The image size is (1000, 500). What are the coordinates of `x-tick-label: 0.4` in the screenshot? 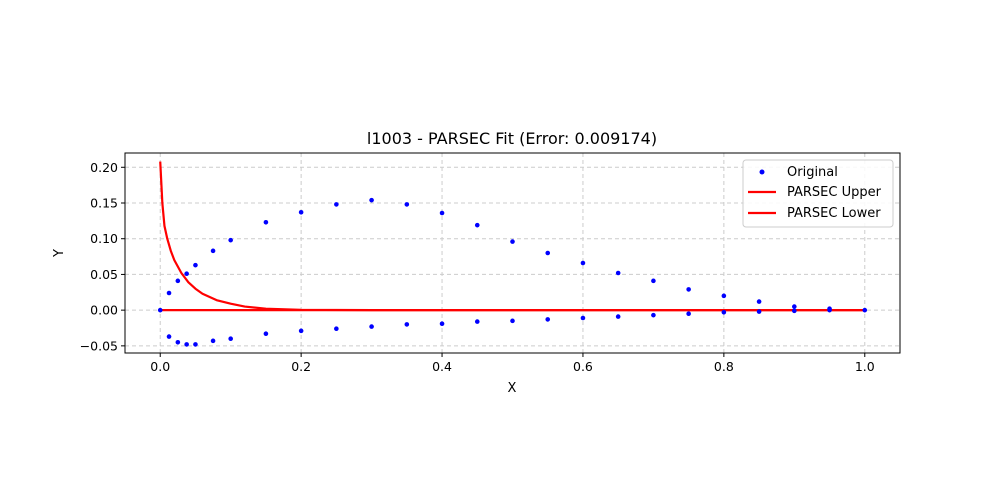 It's located at (442, 366).